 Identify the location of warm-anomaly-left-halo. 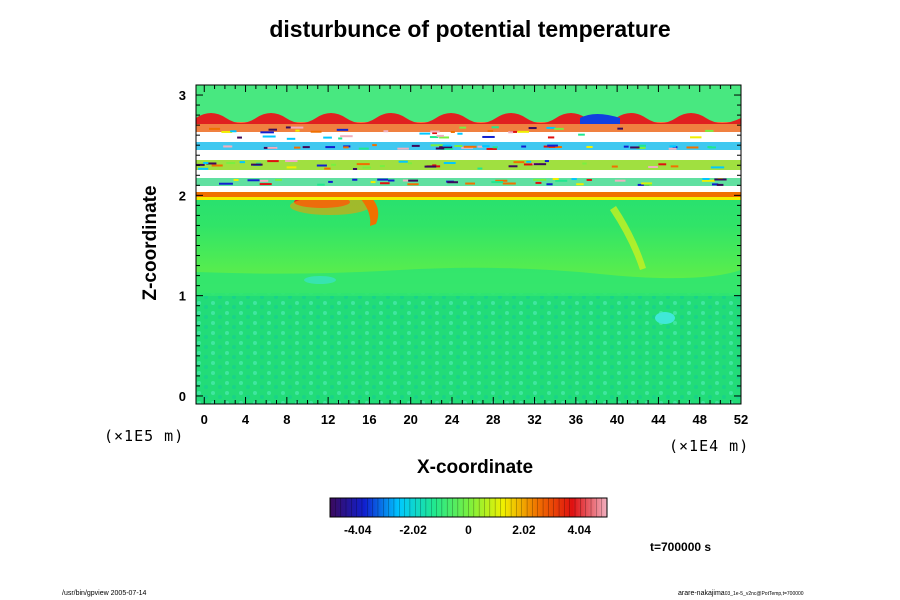
(330, 206).